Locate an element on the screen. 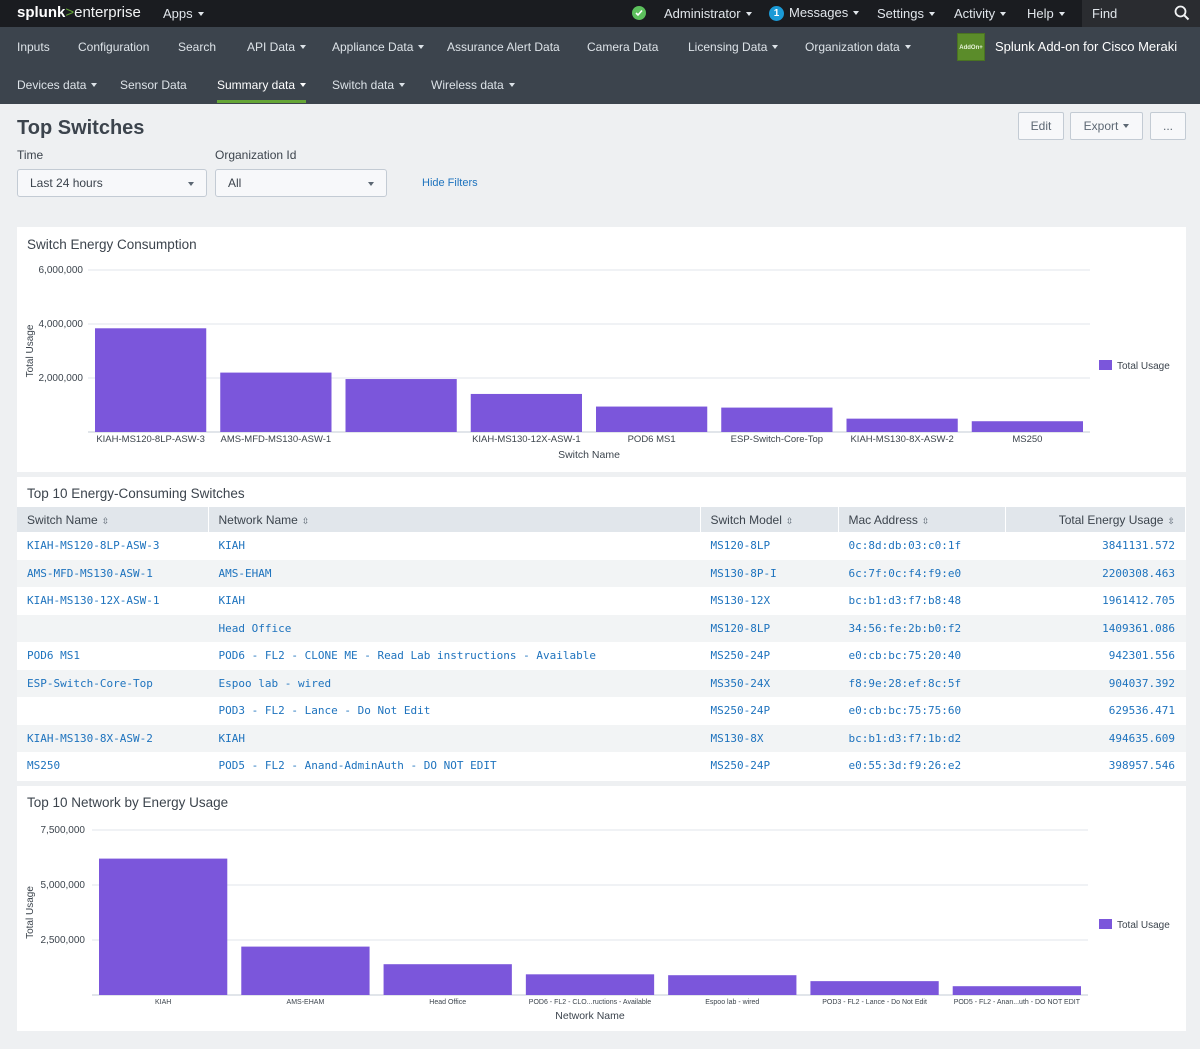 The image size is (1200, 1049). administrator-menu: Administrator is located at coordinates (708, 13).